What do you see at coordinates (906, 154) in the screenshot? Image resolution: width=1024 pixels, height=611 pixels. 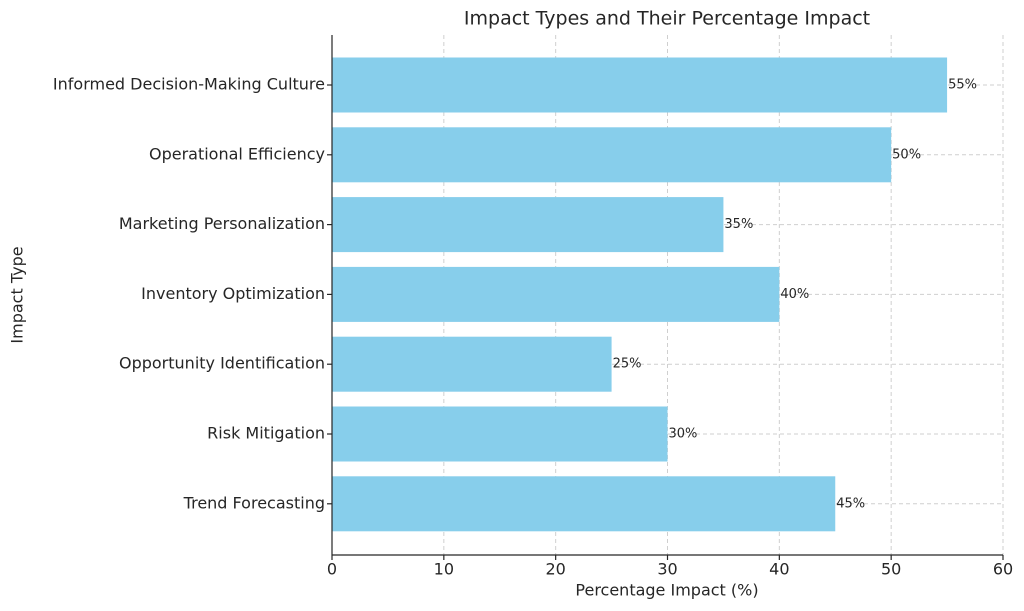 I see `value-label: 50%` at bounding box center [906, 154].